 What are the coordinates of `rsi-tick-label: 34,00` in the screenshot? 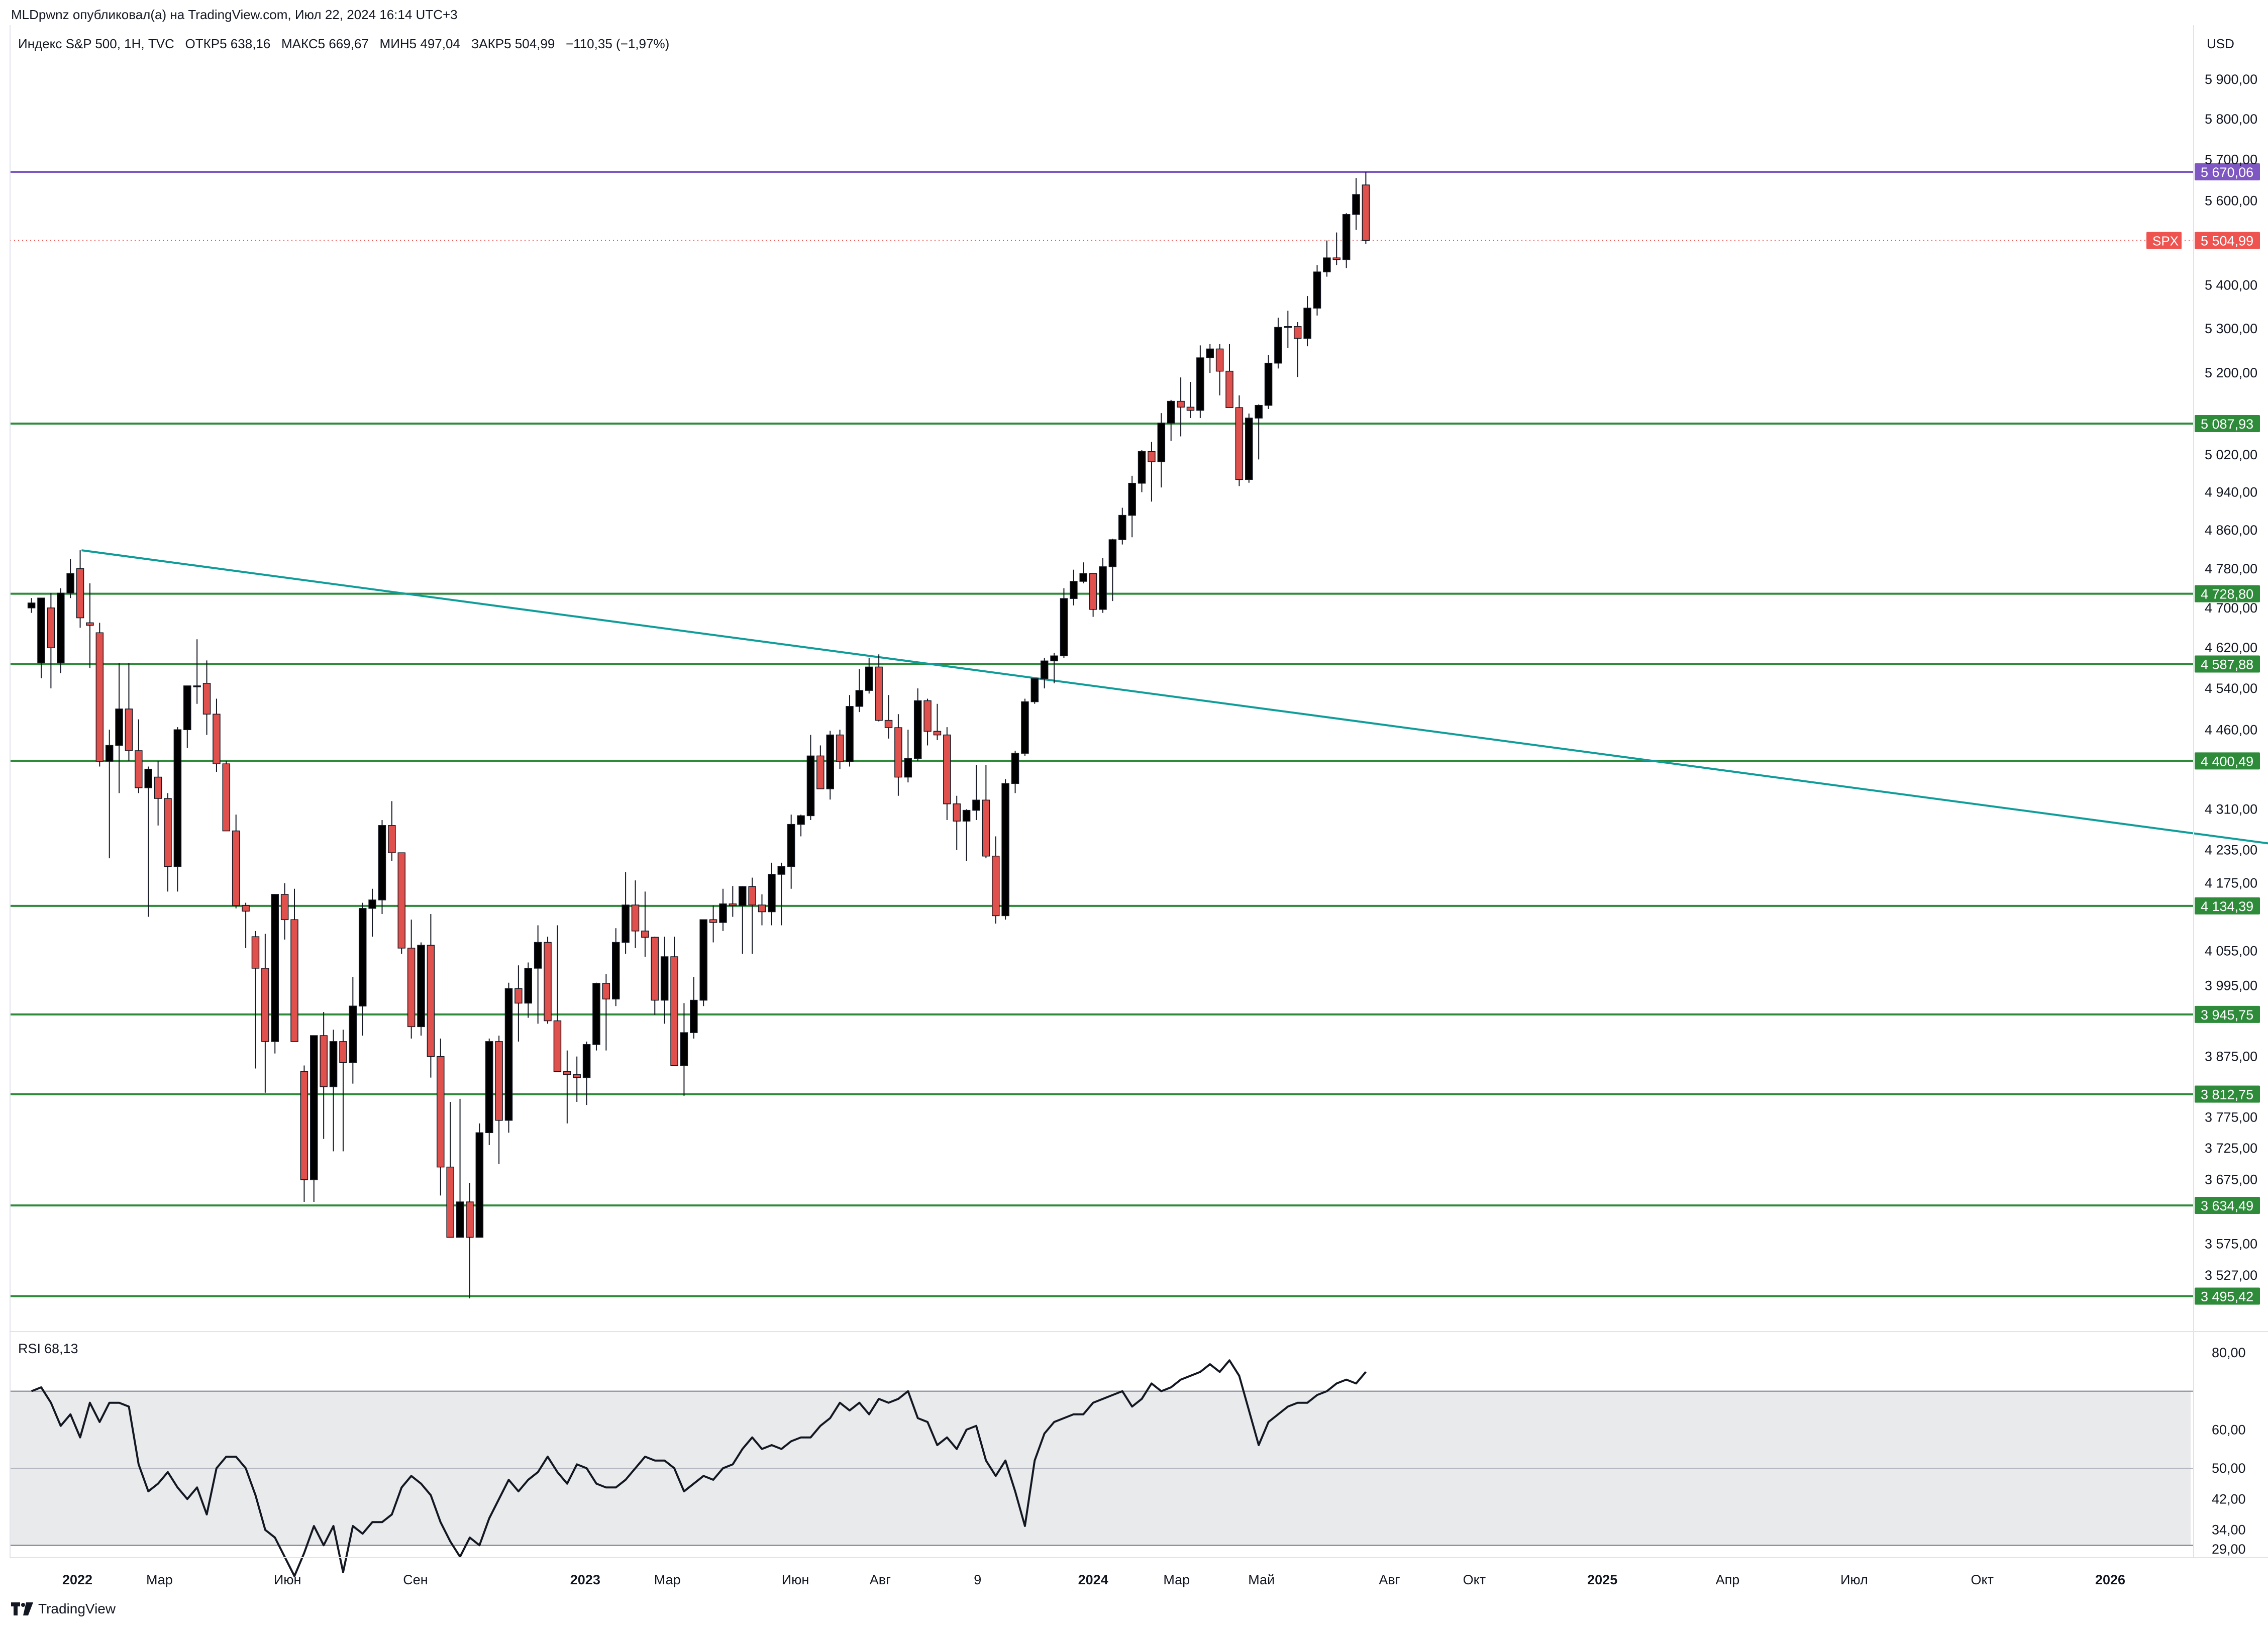 It's located at (2229, 1530).